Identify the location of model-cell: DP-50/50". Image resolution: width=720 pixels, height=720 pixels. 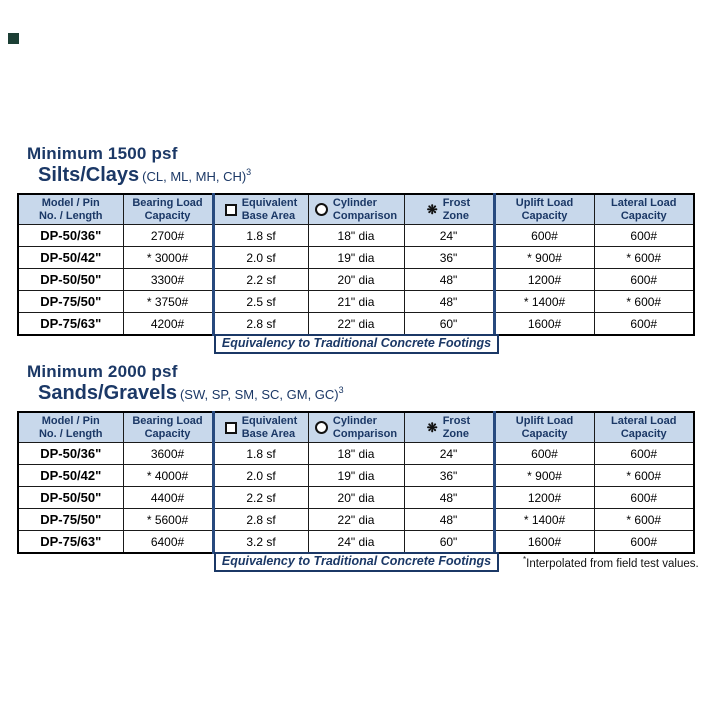
(70, 279).